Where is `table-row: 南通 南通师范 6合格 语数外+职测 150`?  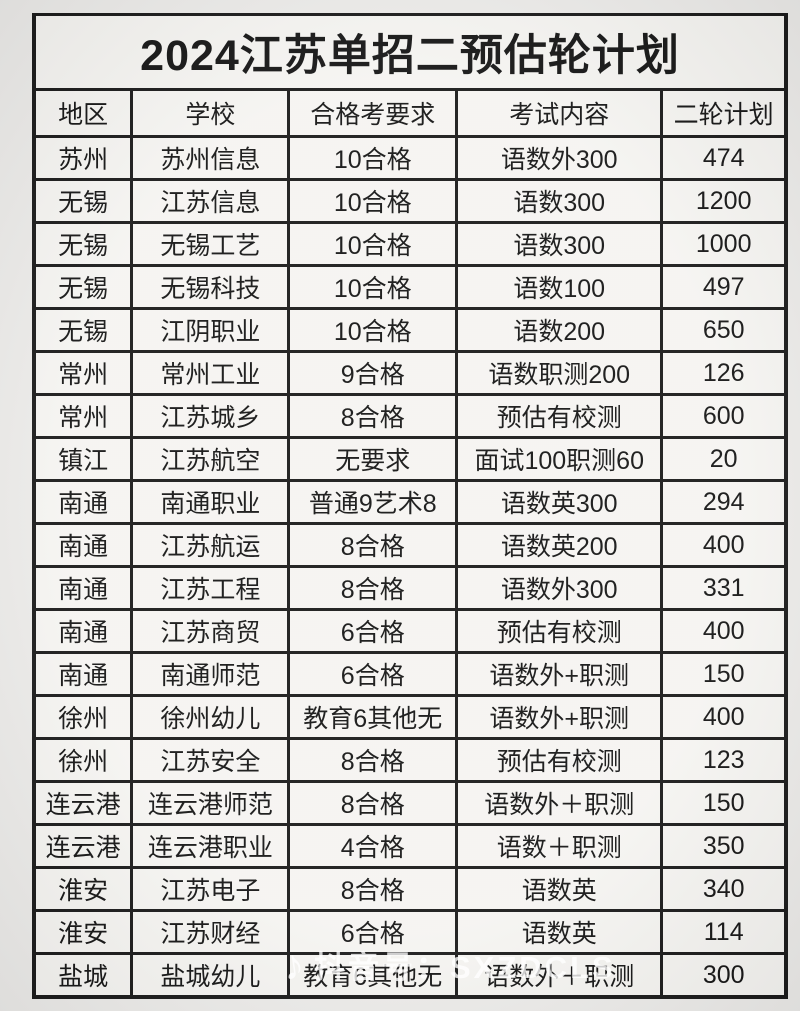
table-row: 南通 南通师范 6合格 语数外+职测 150 is located at coordinates (410, 674).